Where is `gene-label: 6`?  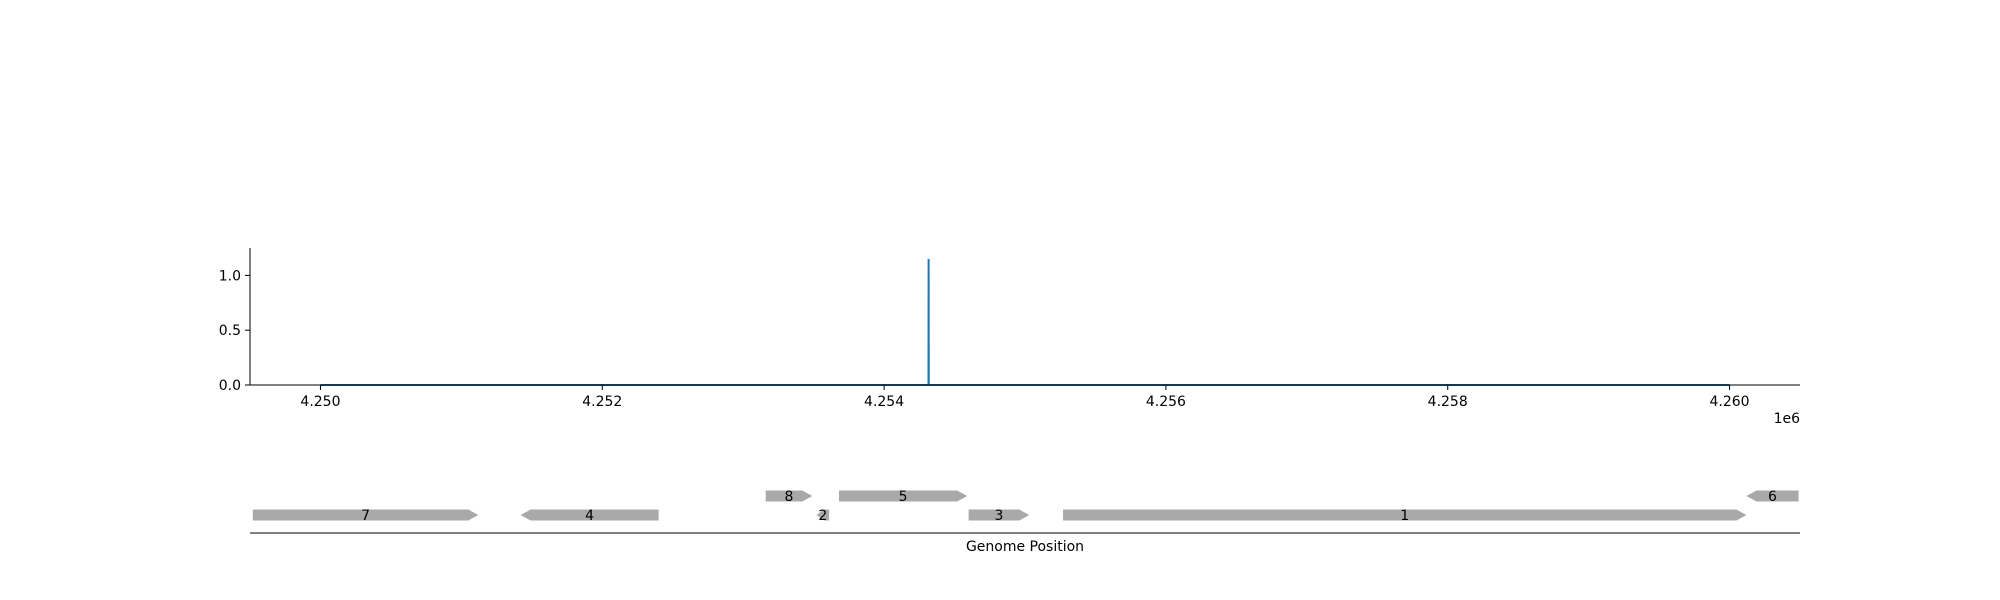 gene-label: 6 is located at coordinates (1772, 497).